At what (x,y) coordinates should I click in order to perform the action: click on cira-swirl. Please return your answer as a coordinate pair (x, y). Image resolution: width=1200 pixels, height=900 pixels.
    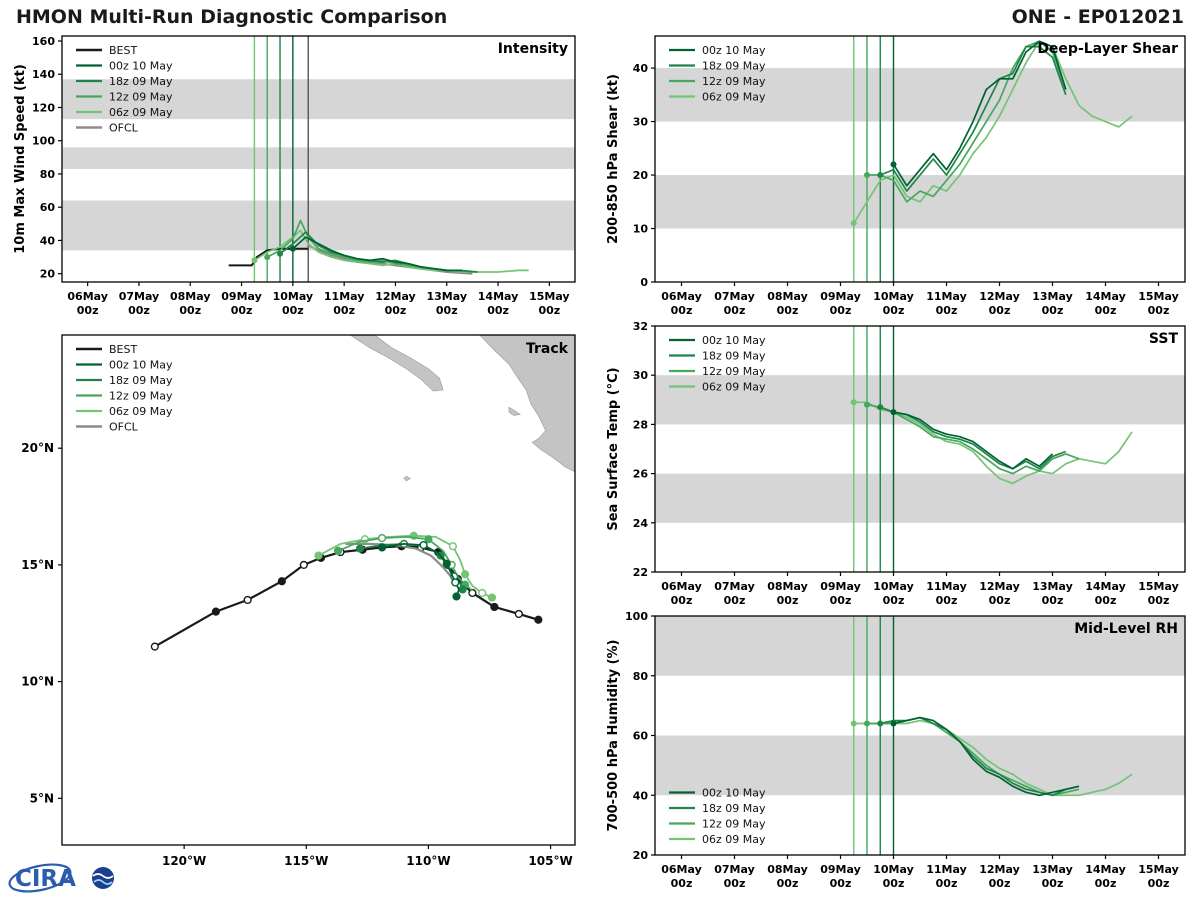
    Looking at the image, I should click on (40, 878).